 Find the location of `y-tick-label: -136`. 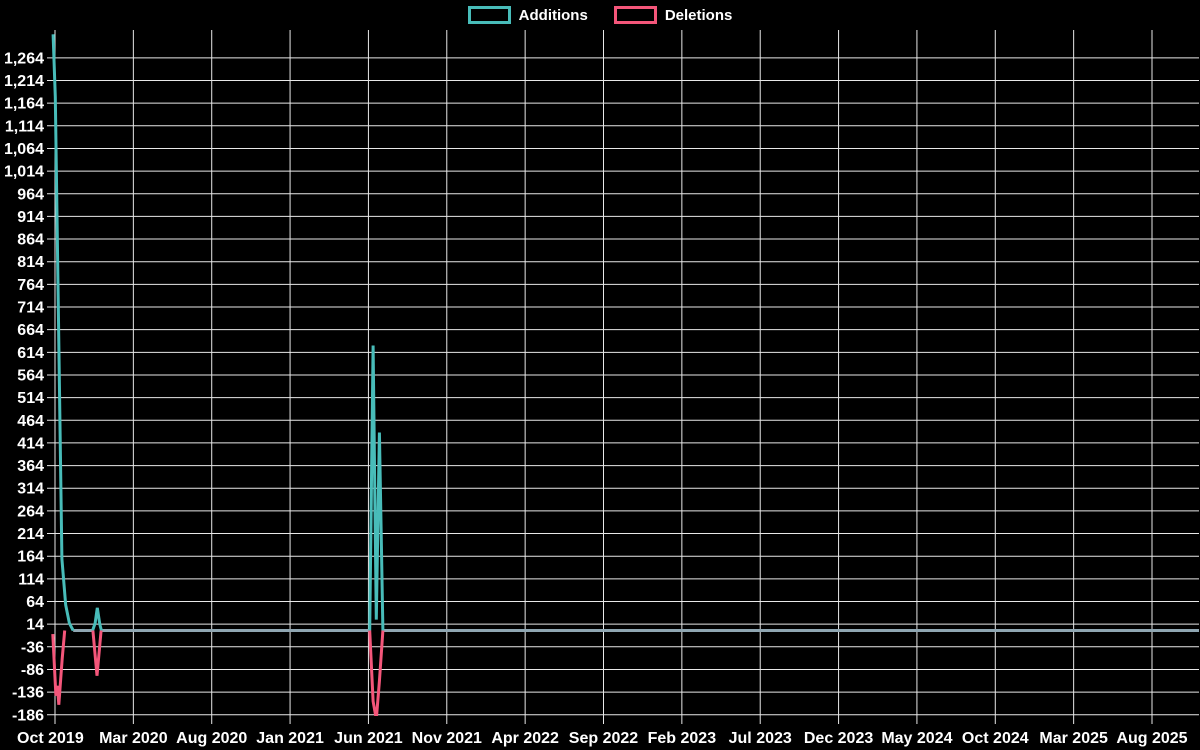

y-tick-label: -136 is located at coordinates (28, 693).